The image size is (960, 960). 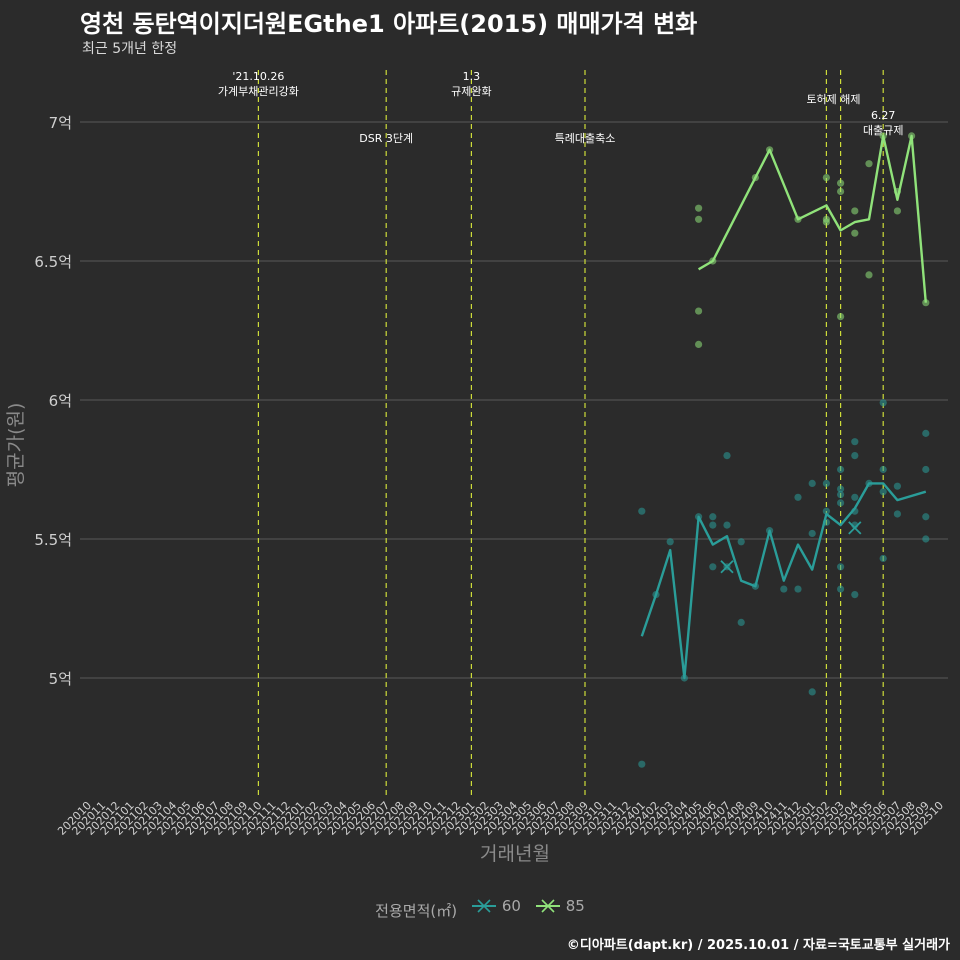 I want to click on legend: 전용면적(㎡) 60 85, so click(x=480, y=908).